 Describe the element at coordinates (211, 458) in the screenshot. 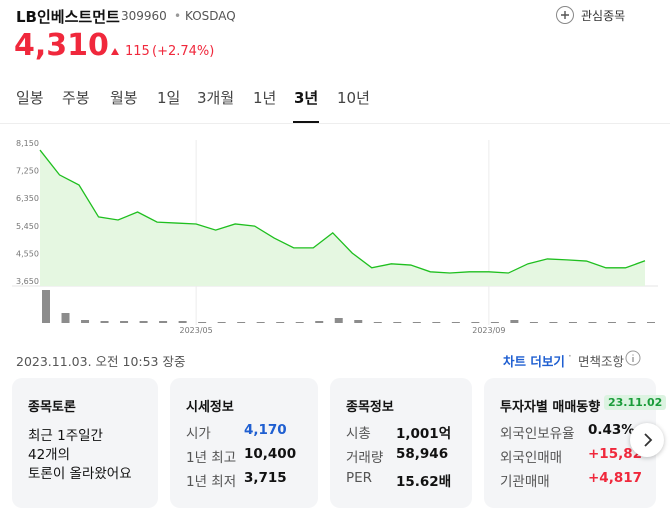

I see `row-label: 1년 최고` at that location.